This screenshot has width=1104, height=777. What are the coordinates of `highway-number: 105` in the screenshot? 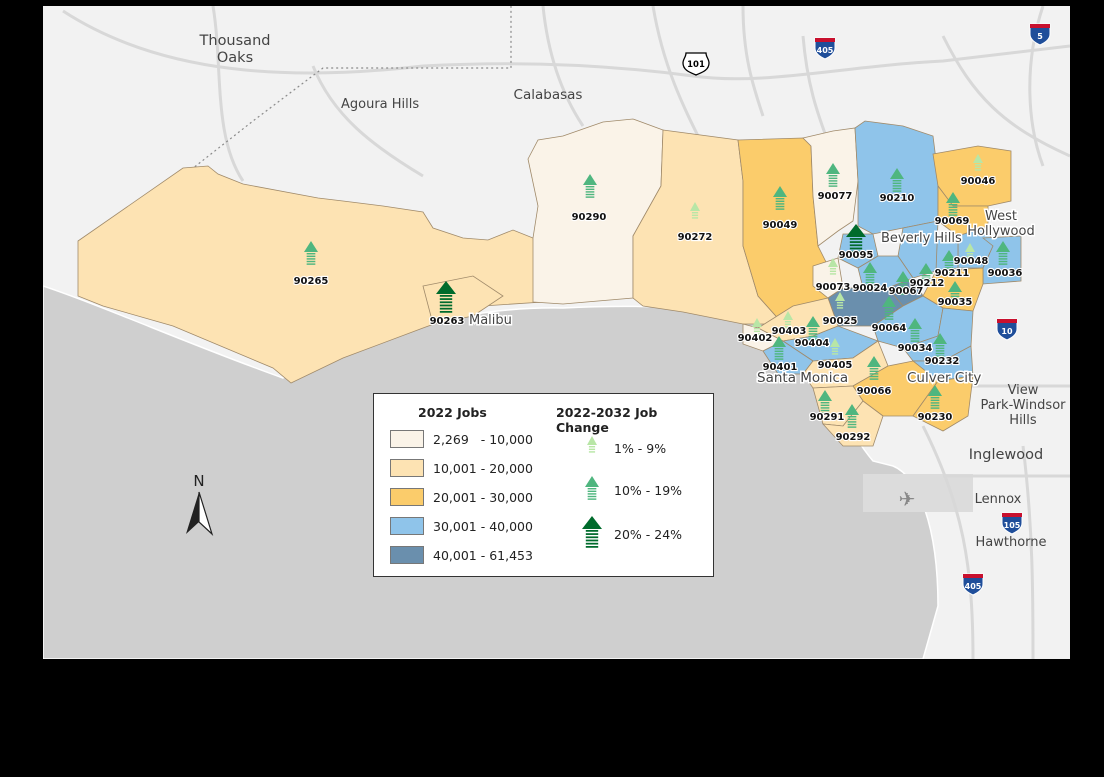 It's located at (1012, 525).